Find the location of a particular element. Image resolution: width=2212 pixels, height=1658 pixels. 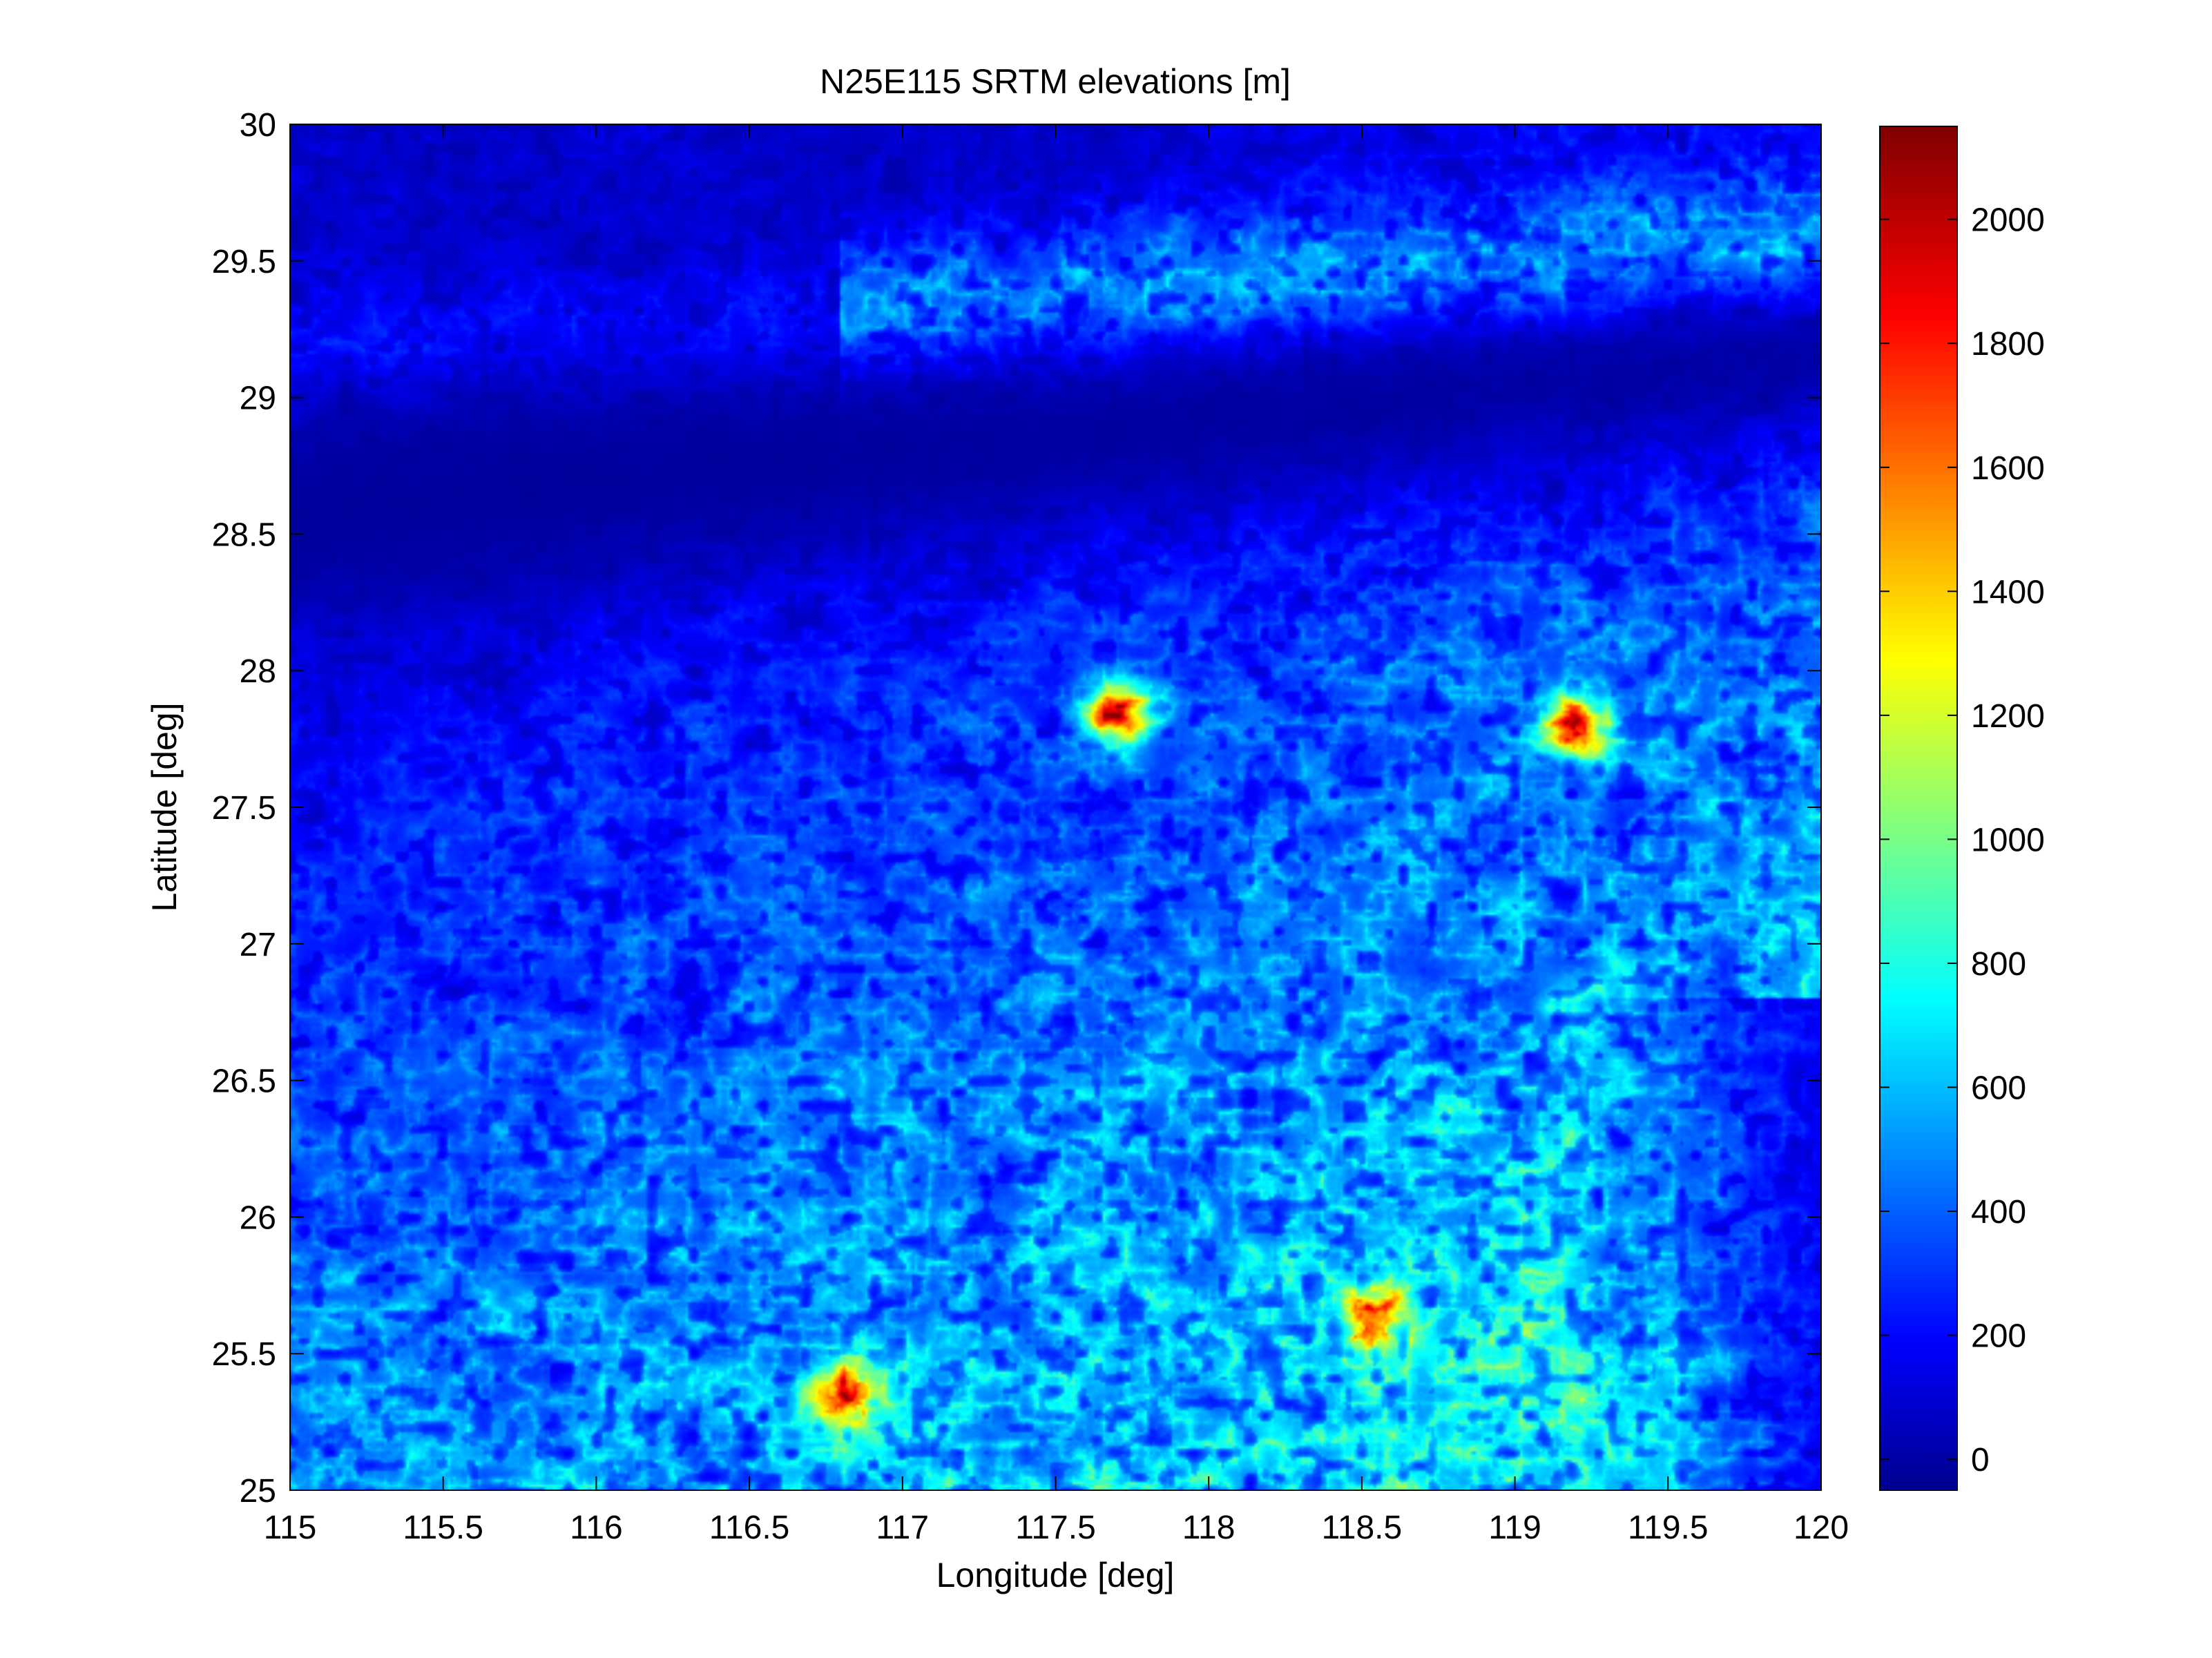

chart-title: N25E115 SRTM elevations [m] is located at coordinates (1055, 81).